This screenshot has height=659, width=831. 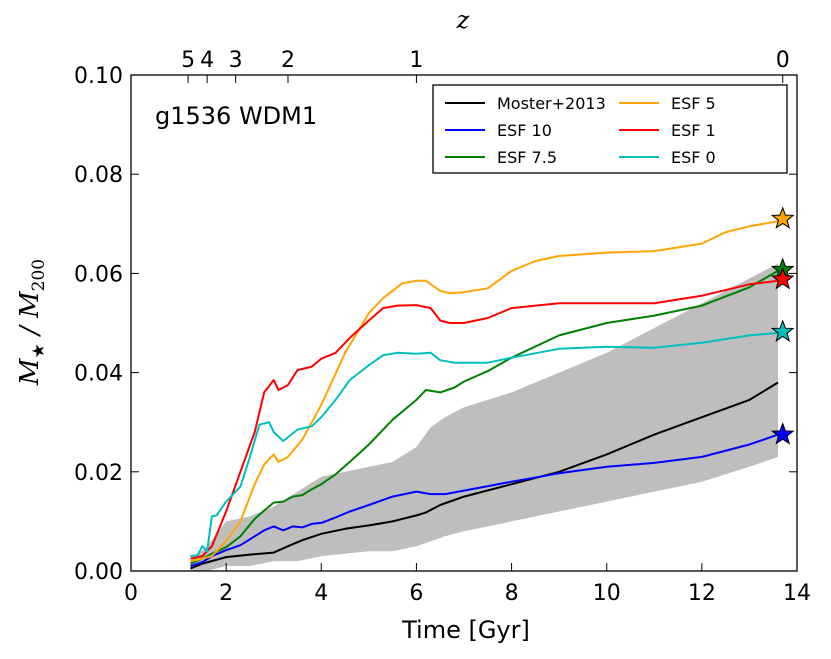 I want to click on legend: Moster+2013 ESF 10 ESF 7.5 ESF 5 ESF 1 ESF 0, so click(x=610, y=129).